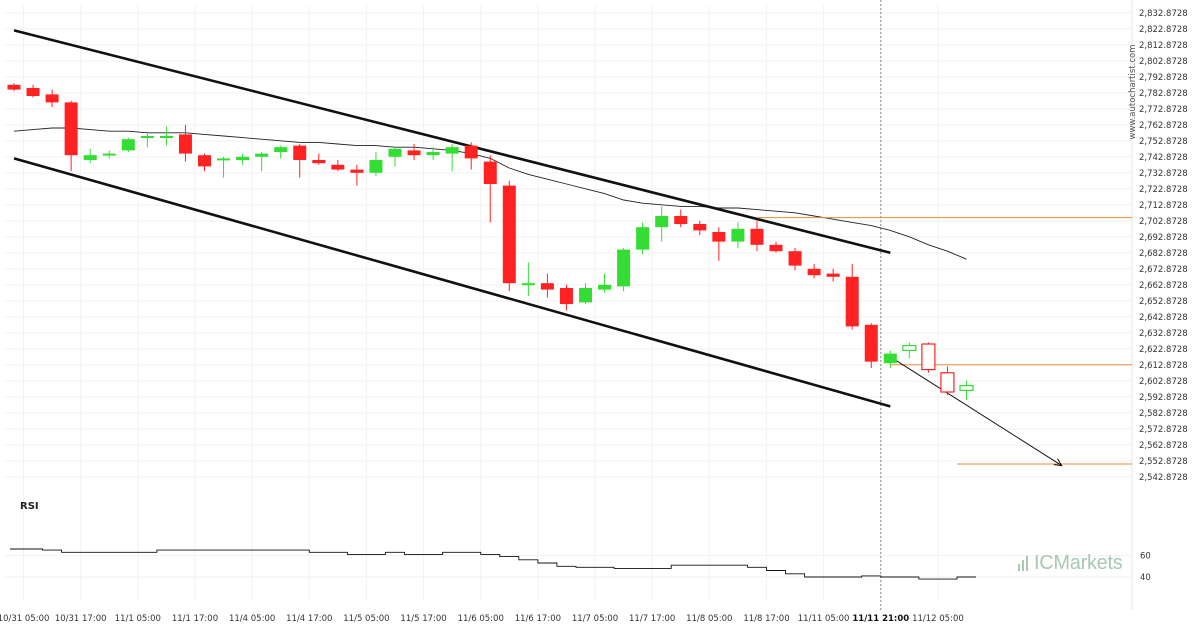  What do you see at coordinates (1163, 78) in the screenshot?
I see `y-tick-label: 2,792.8728` at bounding box center [1163, 78].